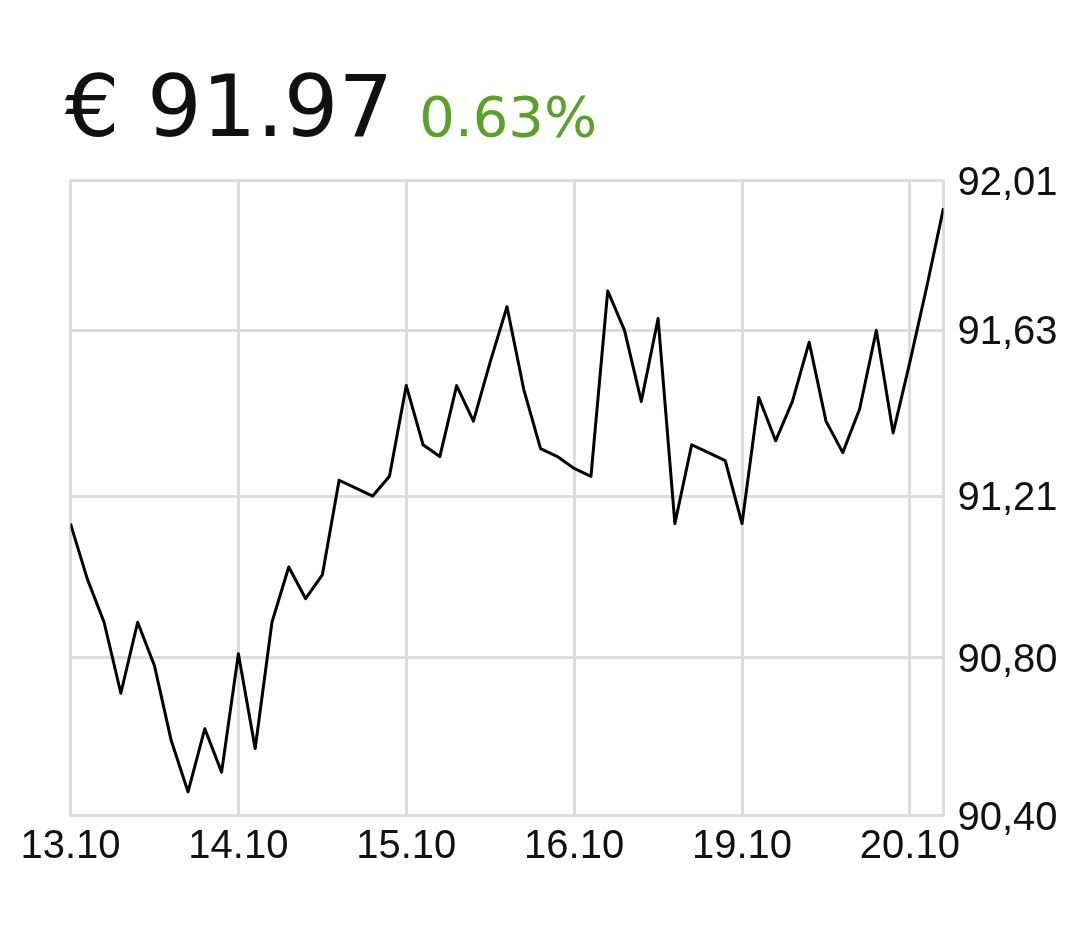 The image size is (1080, 943). Describe the element at coordinates (1007, 496) in the screenshot. I see `y-tick-label: 91,21` at that location.